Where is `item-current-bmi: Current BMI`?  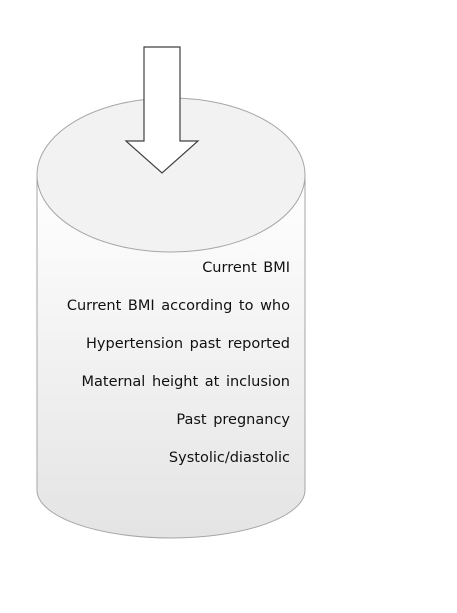 item-current-bmi: Current BMI is located at coordinates (246, 268).